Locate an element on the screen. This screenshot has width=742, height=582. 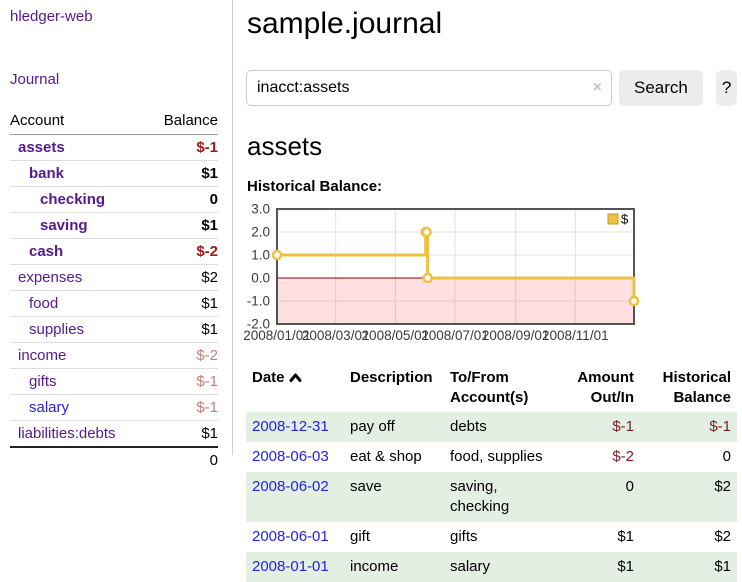
svg-text: 2008/05/01 is located at coordinates (396, 335).